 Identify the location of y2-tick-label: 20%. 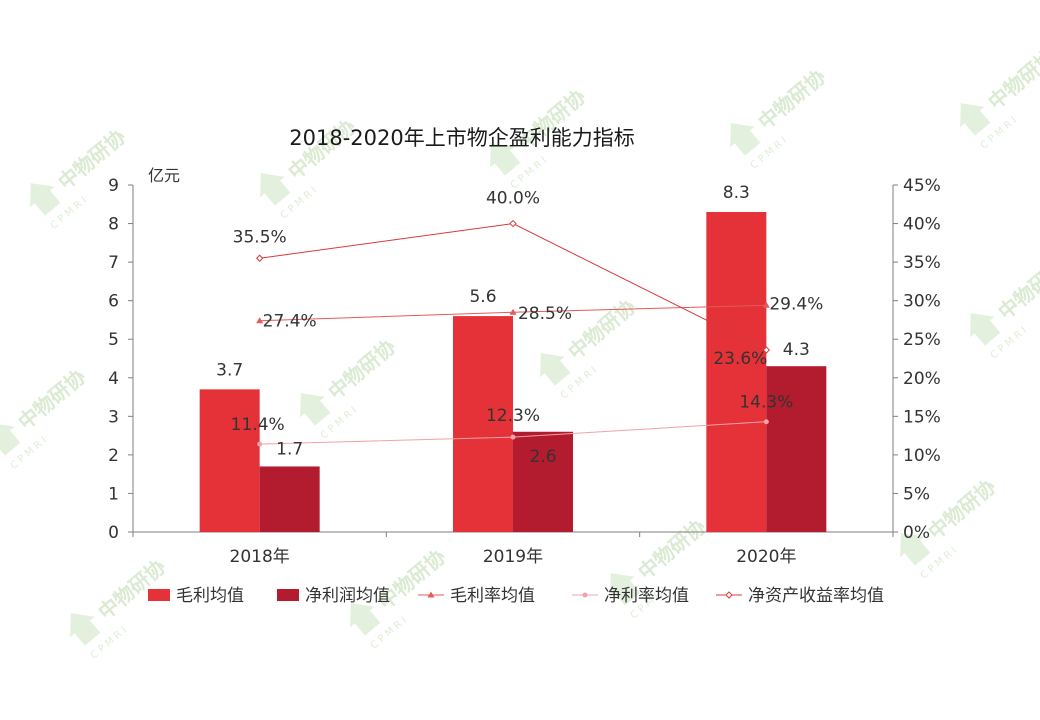
(922, 379).